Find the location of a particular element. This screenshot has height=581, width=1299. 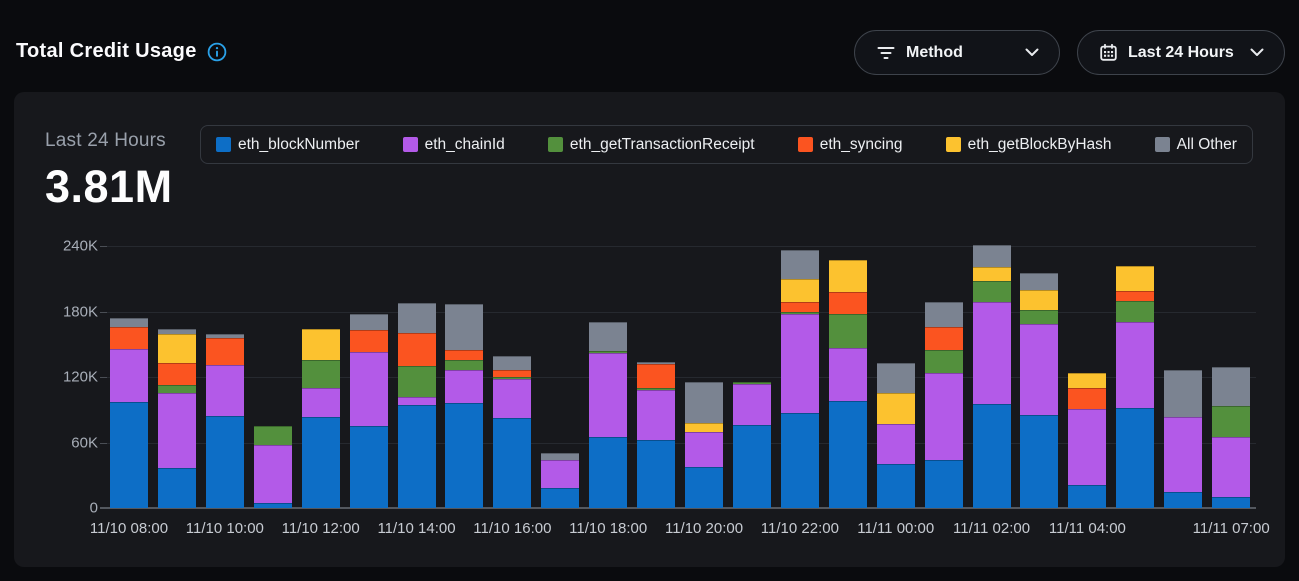

legend-item: eth_syncing is located at coordinates (849, 145).